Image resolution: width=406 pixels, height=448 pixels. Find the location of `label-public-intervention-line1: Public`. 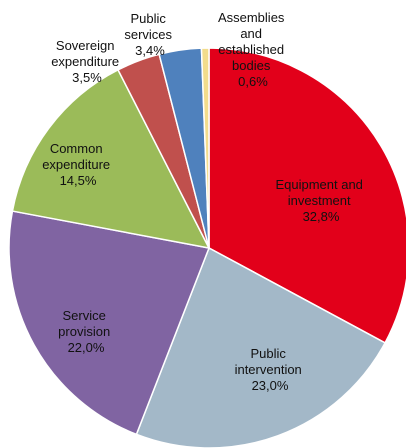

label-public-intervention-line1: Public is located at coordinates (268, 353).